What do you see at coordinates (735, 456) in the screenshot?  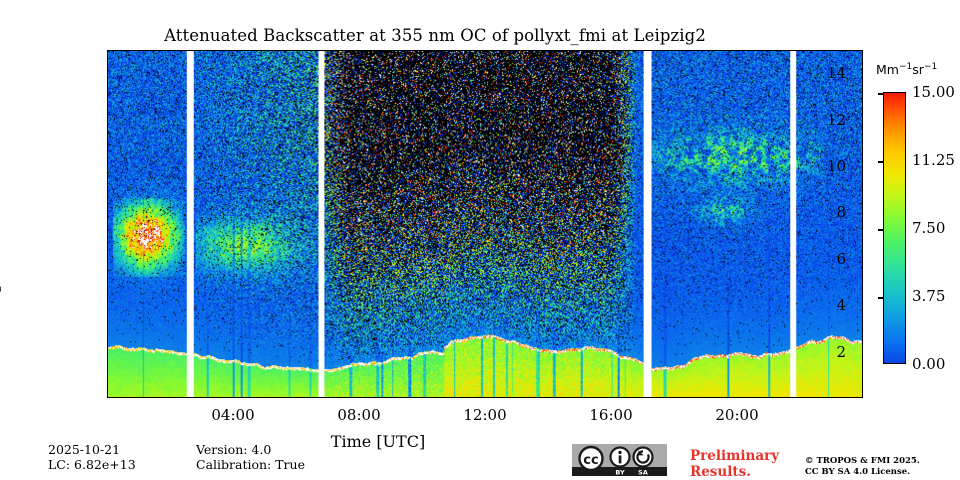 I see `preliminary-line-1: Preliminary` at bounding box center [735, 456].